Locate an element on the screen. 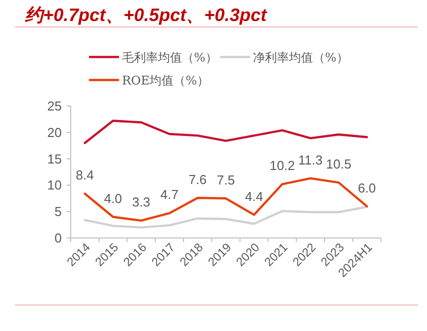 The height and width of the screenshot is (331, 427). chart-title: 约+0.7pct、+0.5pct、+0.3pct is located at coordinates (146, 15).